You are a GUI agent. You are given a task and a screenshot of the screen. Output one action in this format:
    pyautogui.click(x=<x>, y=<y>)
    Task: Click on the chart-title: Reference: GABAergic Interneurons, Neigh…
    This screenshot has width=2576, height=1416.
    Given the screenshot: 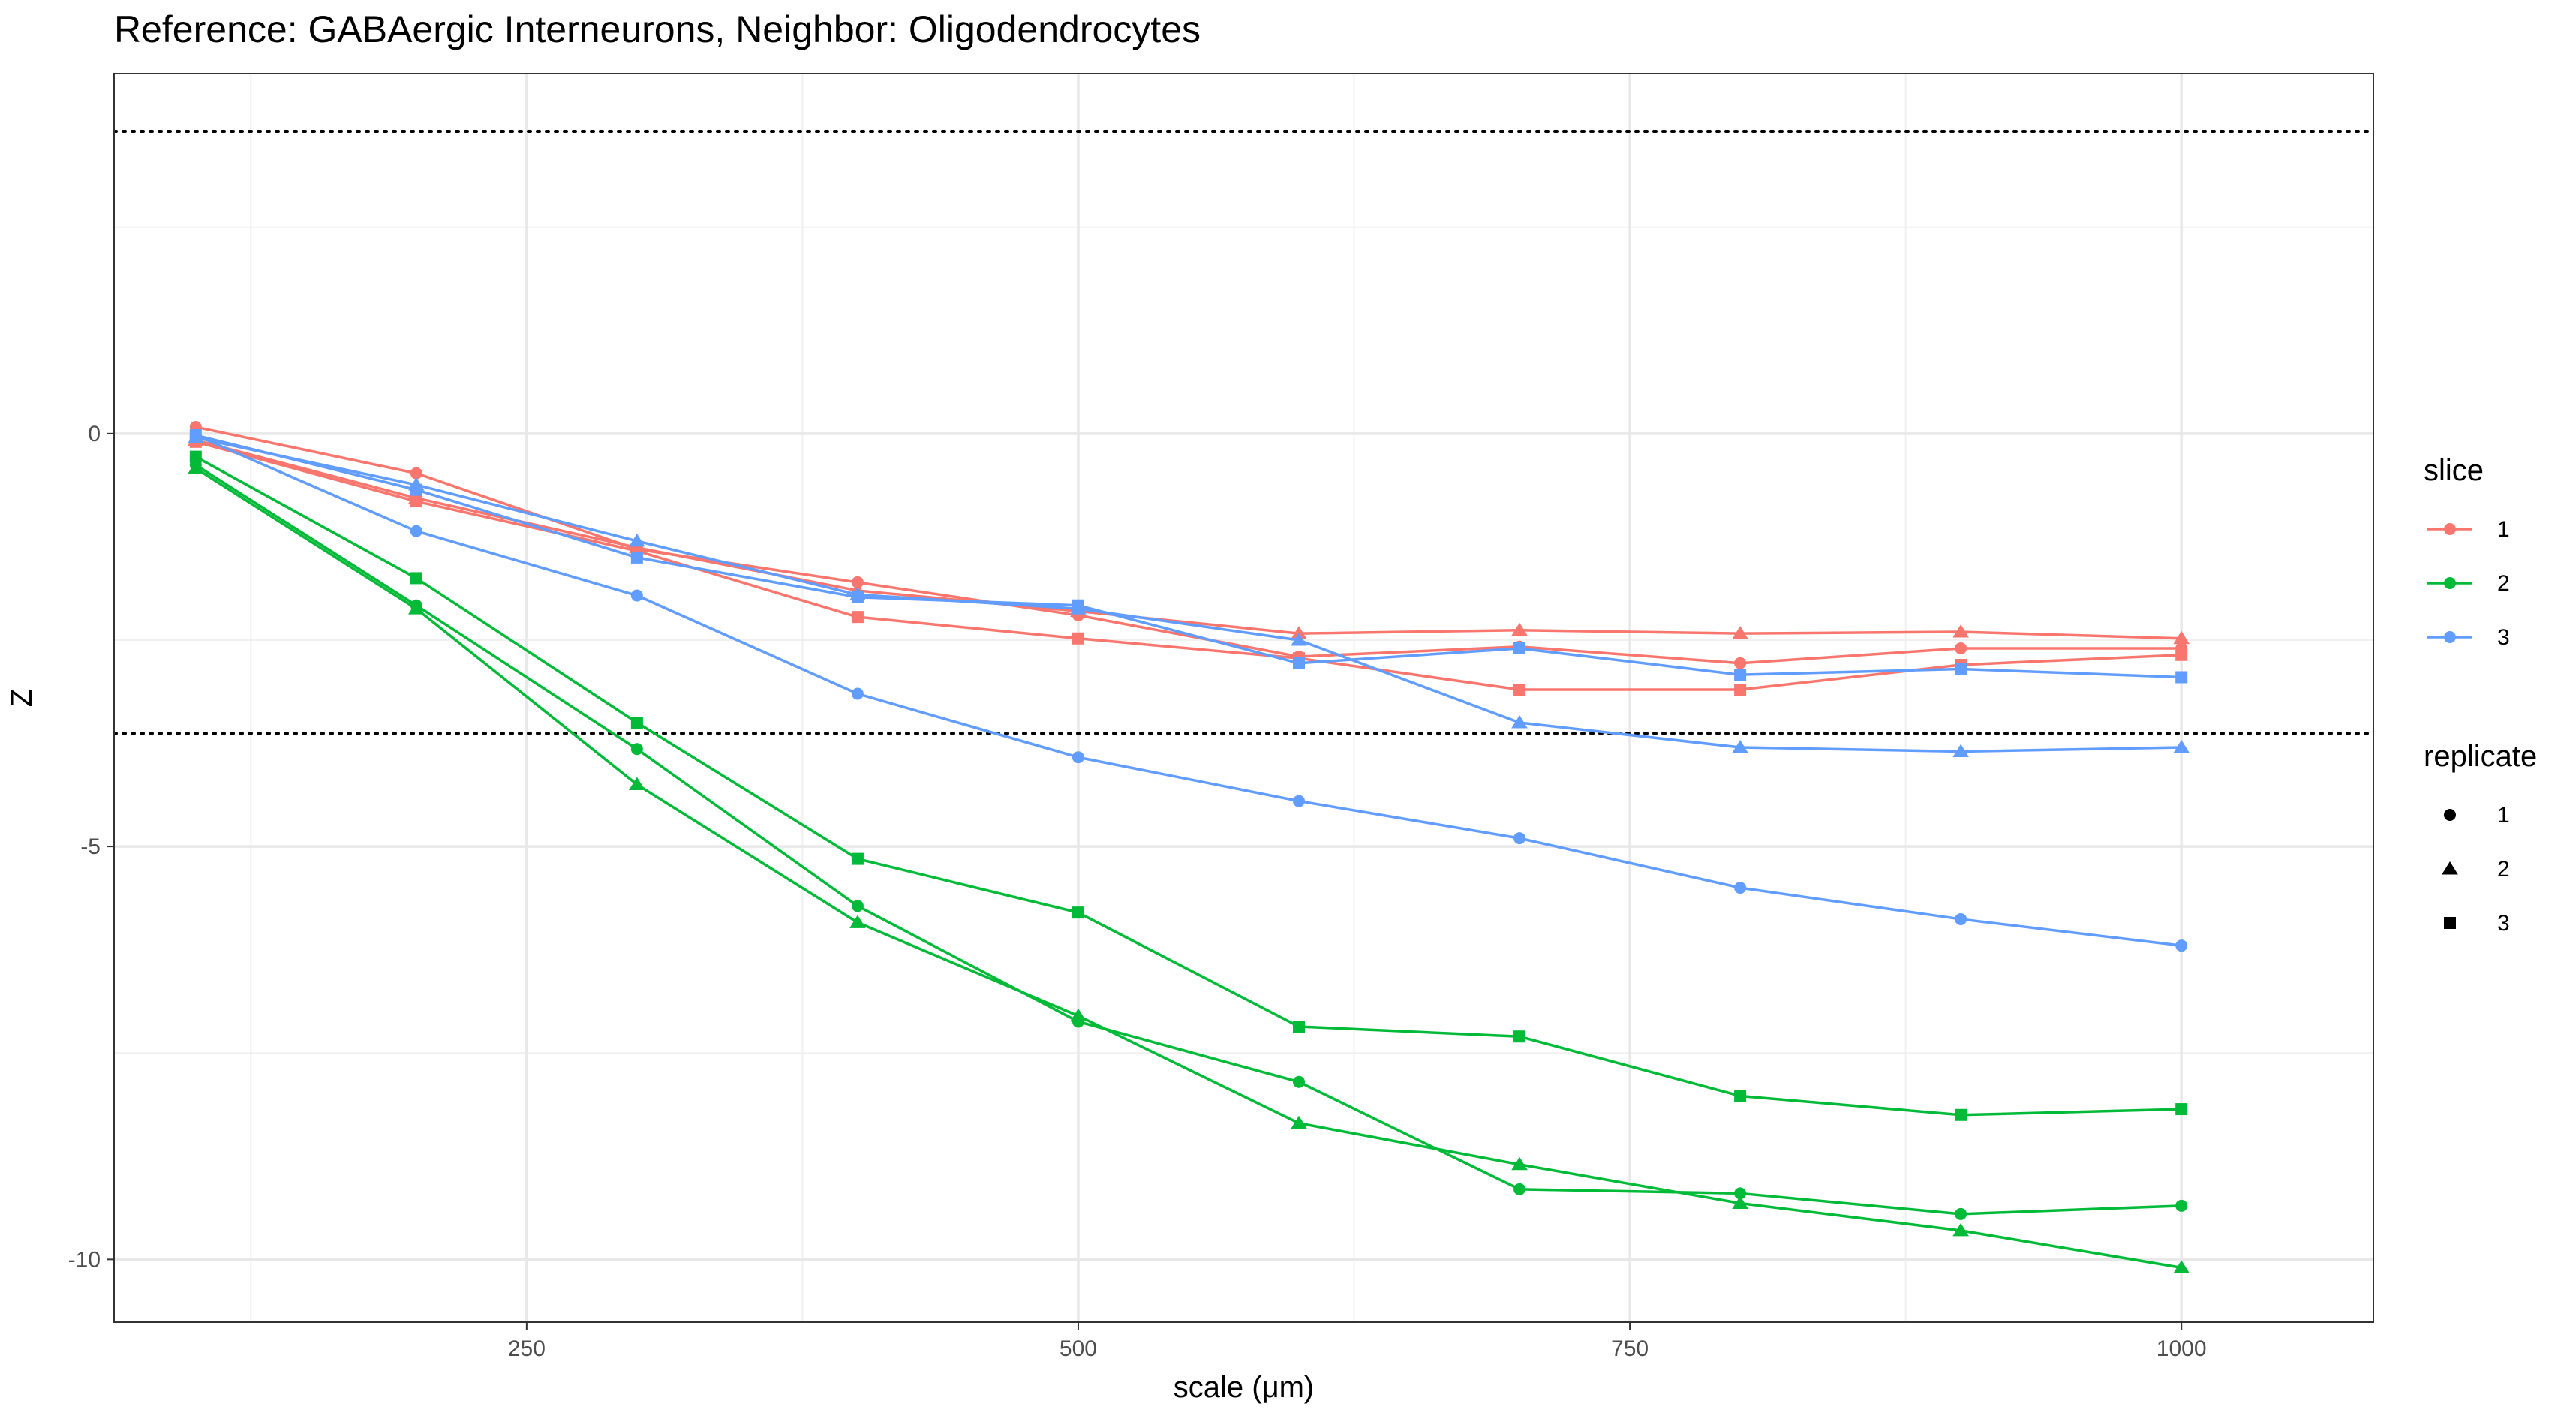 What is the action you would take?
    pyautogui.click(x=657, y=29)
    